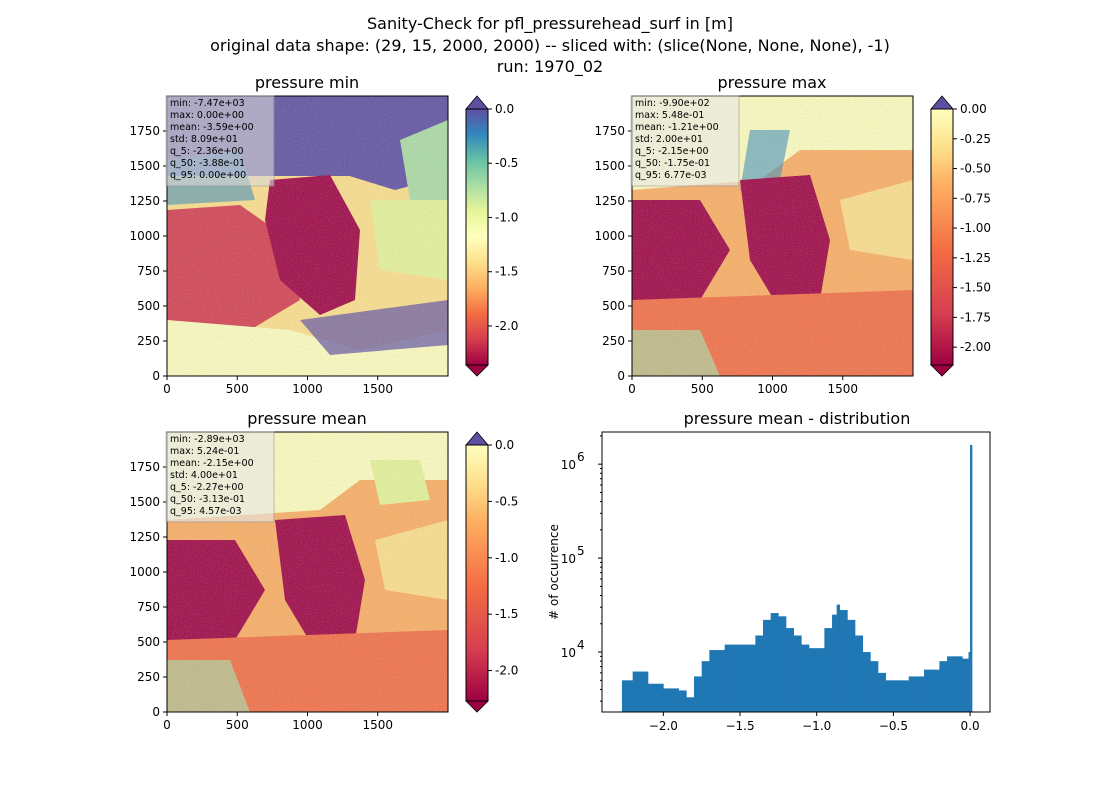 Image resolution: width=1100 pixels, height=800 pixels. What do you see at coordinates (975, 169) in the screenshot?
I see `colorbar-tick-label: -0.50` at bounding box center [975, 169].